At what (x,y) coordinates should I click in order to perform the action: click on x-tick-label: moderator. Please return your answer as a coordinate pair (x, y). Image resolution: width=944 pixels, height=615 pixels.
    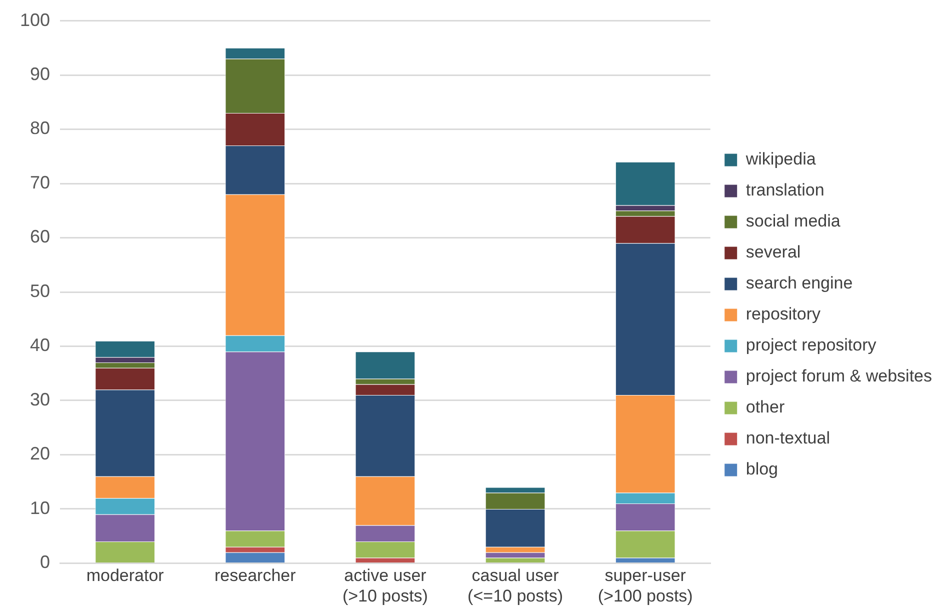
    Looking at the image, I should click on (125, 576).